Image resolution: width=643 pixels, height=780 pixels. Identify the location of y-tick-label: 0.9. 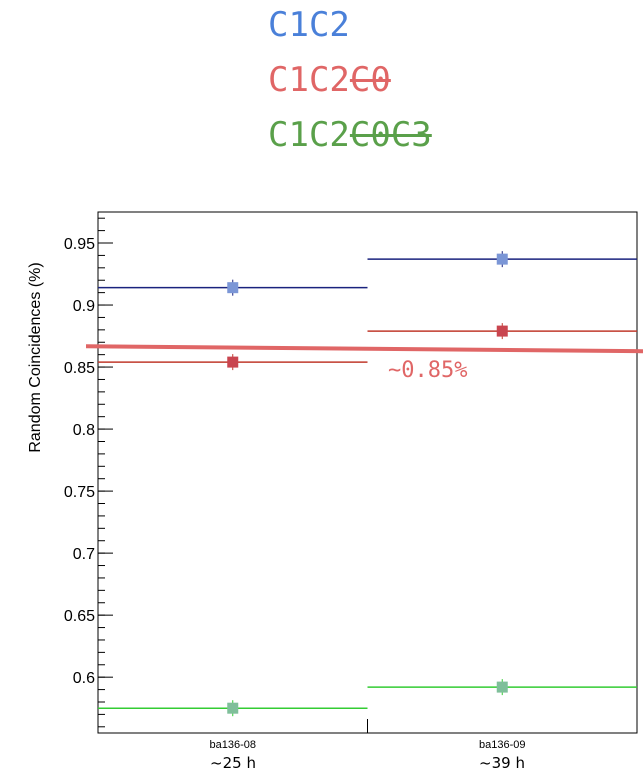
(84, 306).